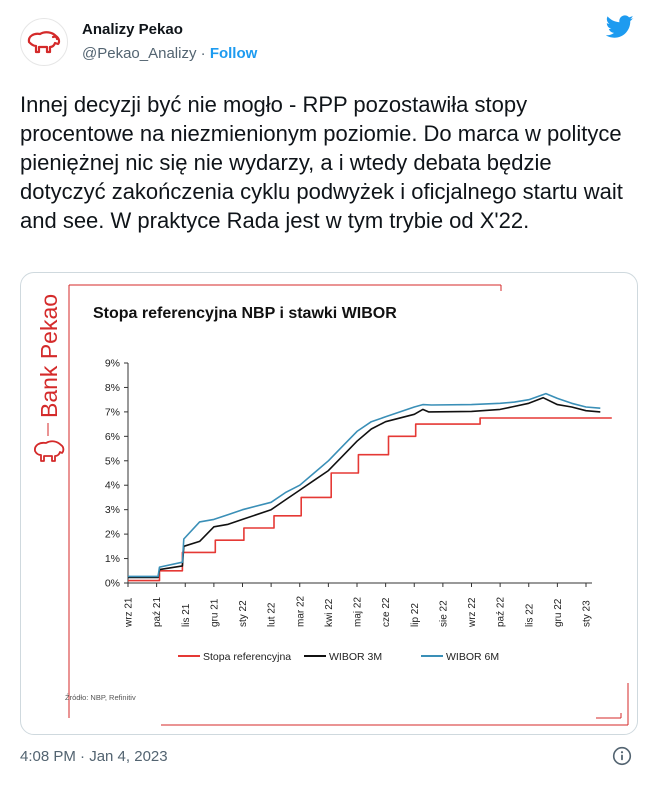 Image resolution: width=652 pixels, height=788 pixels. What do you see at coordinates (100, 697) in the screenshot?
I see `chart-source: Źródło: NBP, Refinitiv` at bounding box center [100, 697].